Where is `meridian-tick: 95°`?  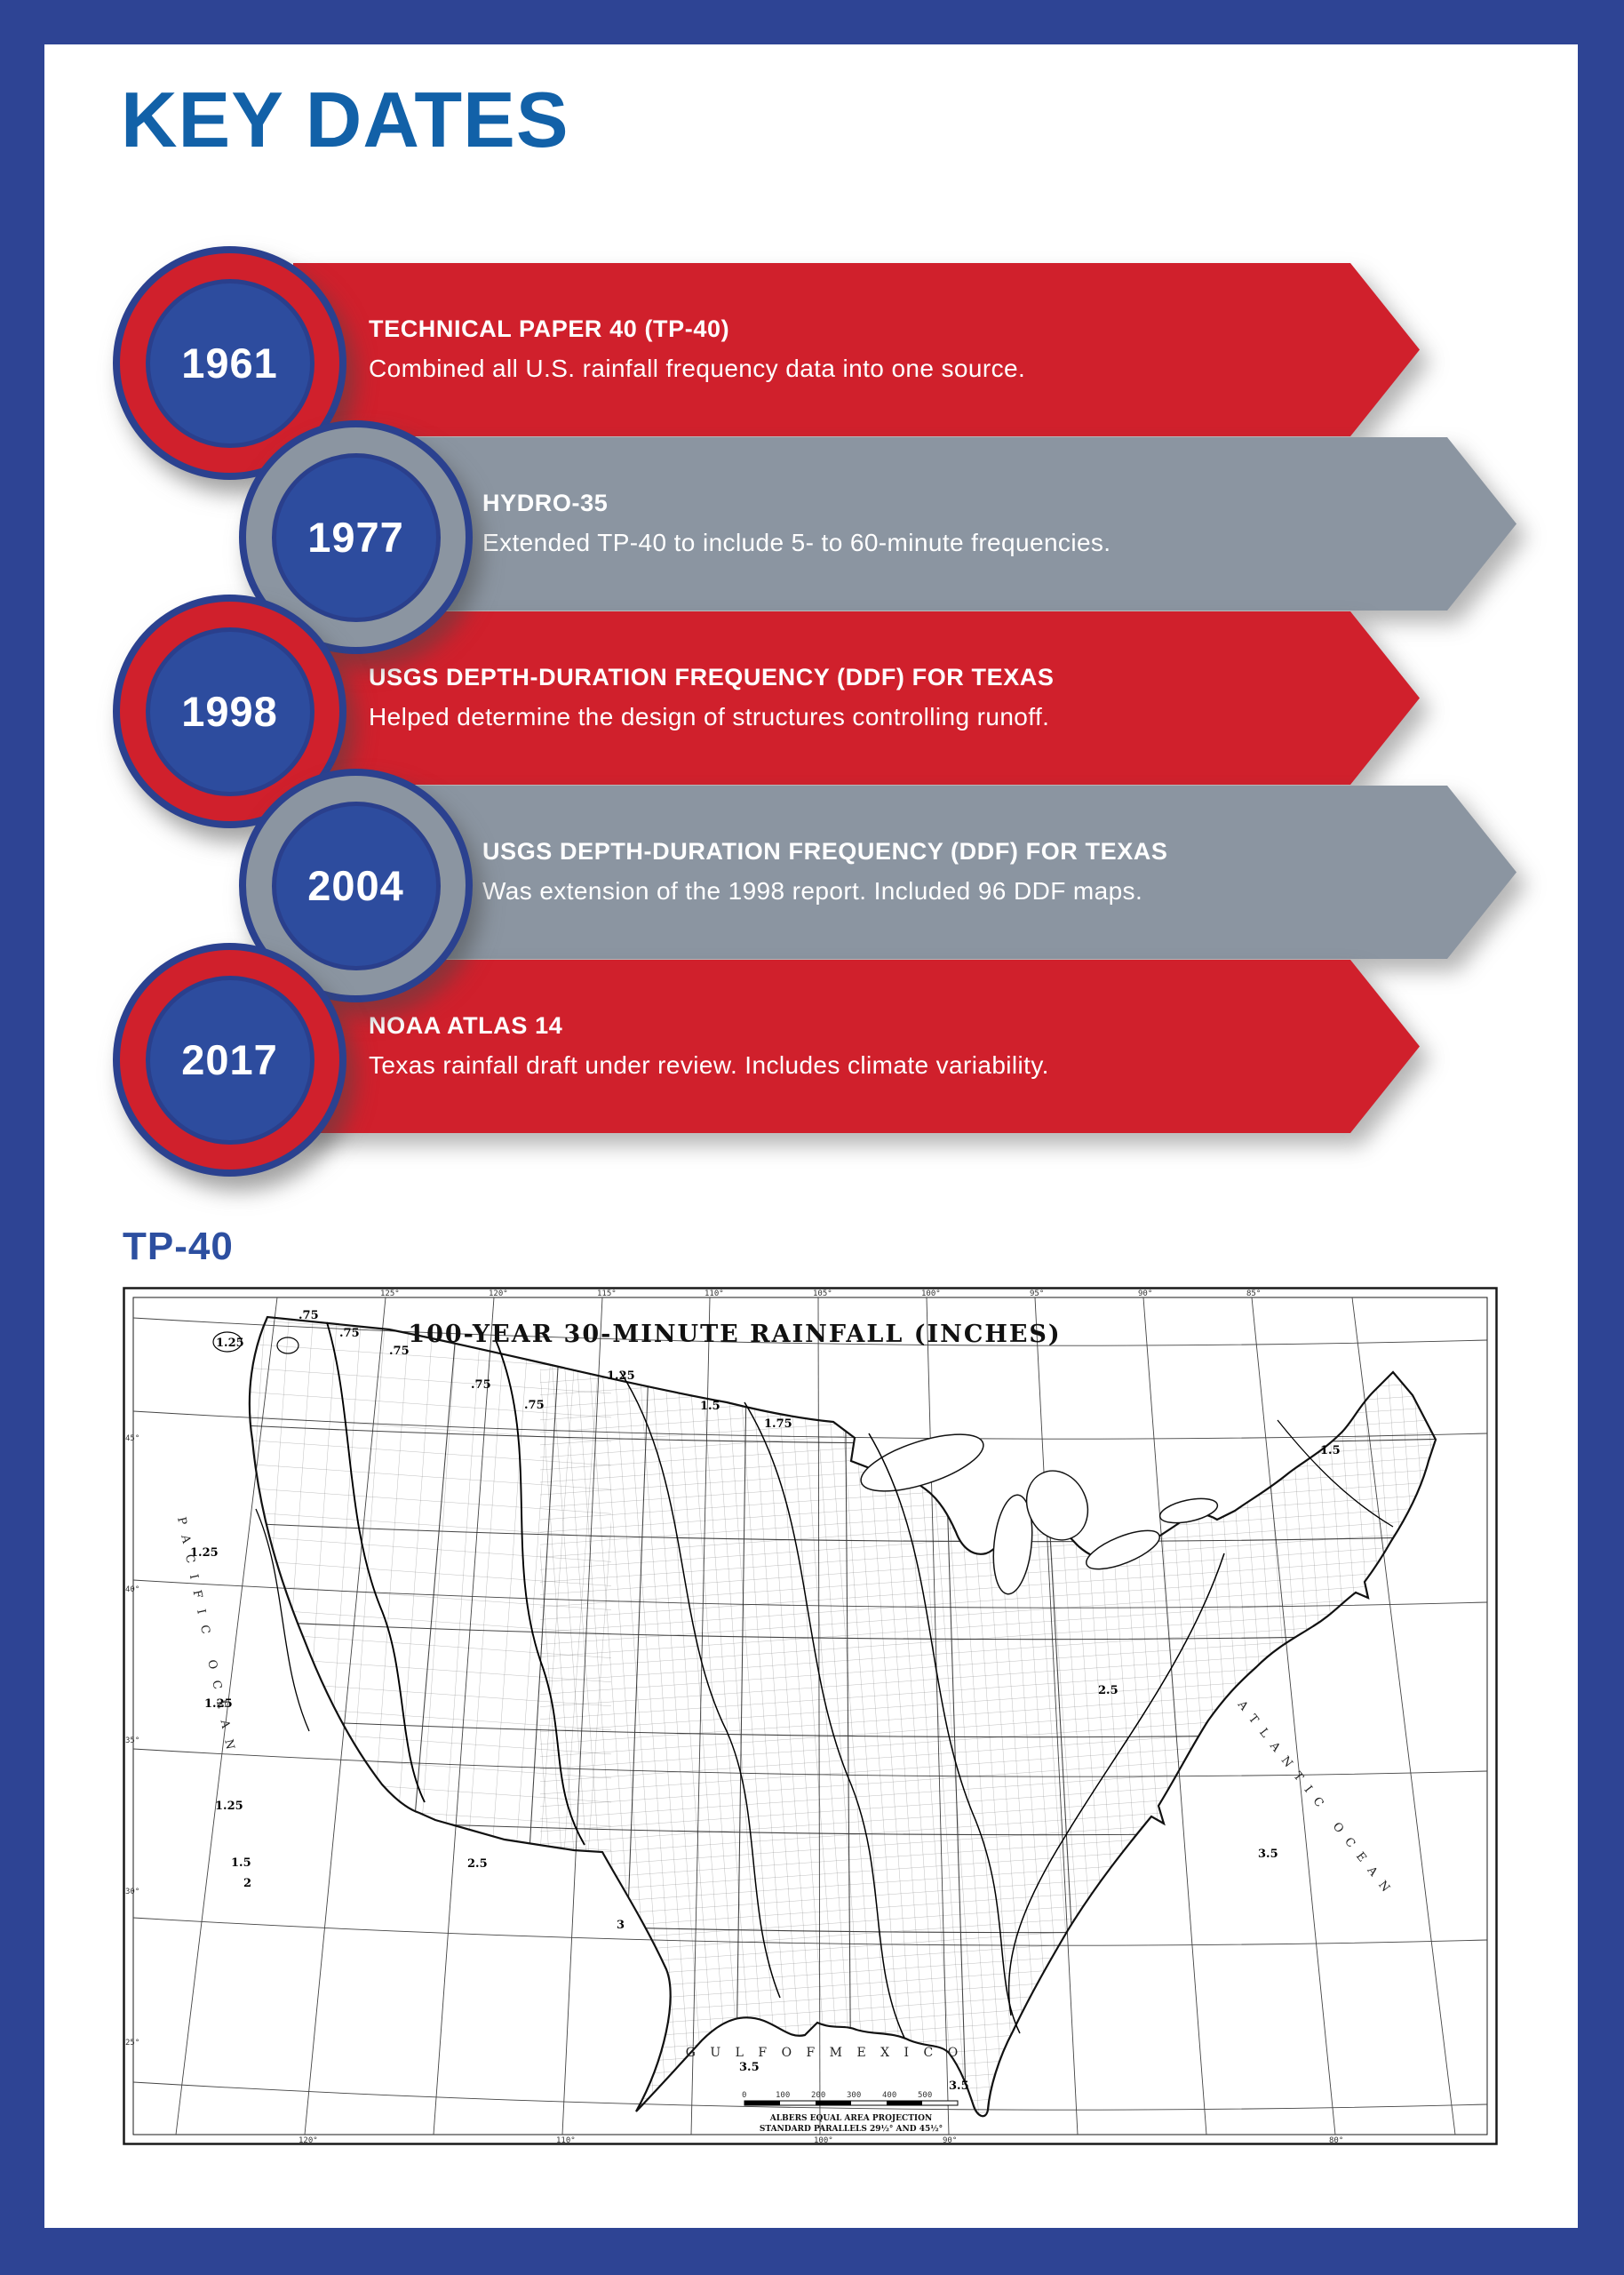
meridian-tick: 95° is located at coordinates (1037, 1293).